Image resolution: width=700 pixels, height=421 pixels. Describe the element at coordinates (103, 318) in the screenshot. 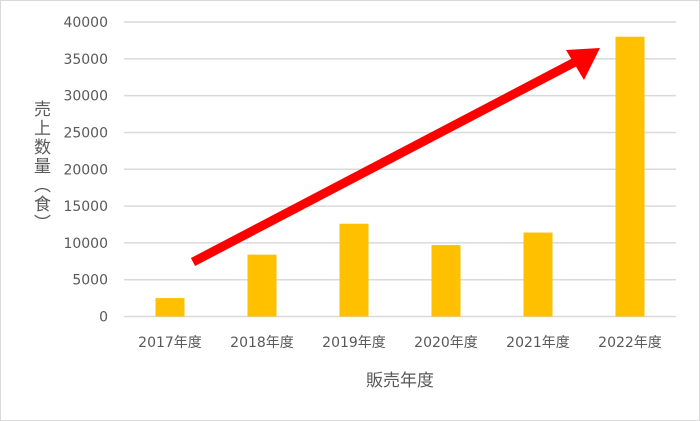

I see `y-tick-label: 0` at that location.